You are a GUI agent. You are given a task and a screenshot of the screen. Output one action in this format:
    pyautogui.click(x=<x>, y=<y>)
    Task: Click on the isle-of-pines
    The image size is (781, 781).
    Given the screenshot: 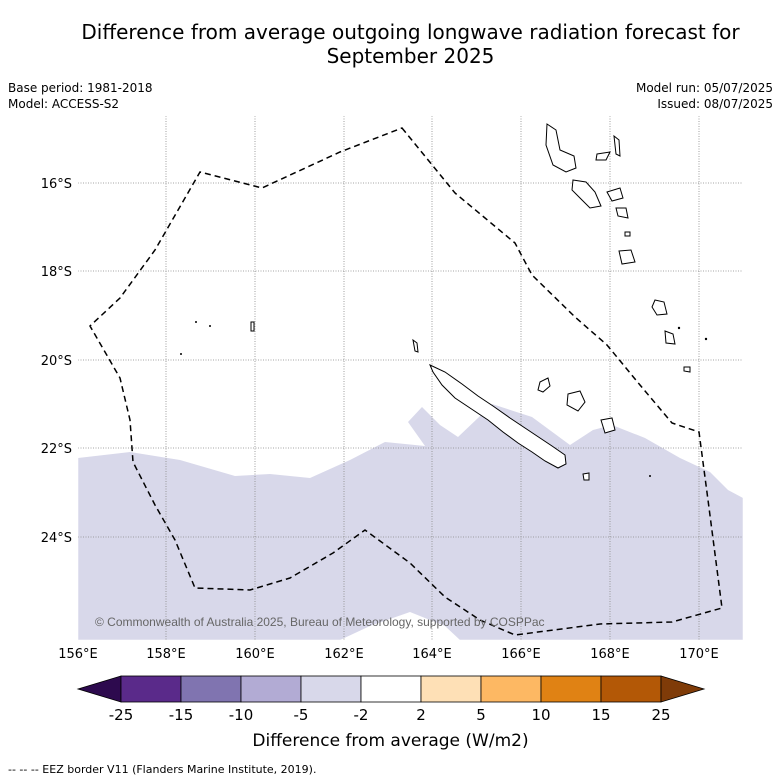 What is the action you would take?
    pyautogui.click(x=586, y=476)
    